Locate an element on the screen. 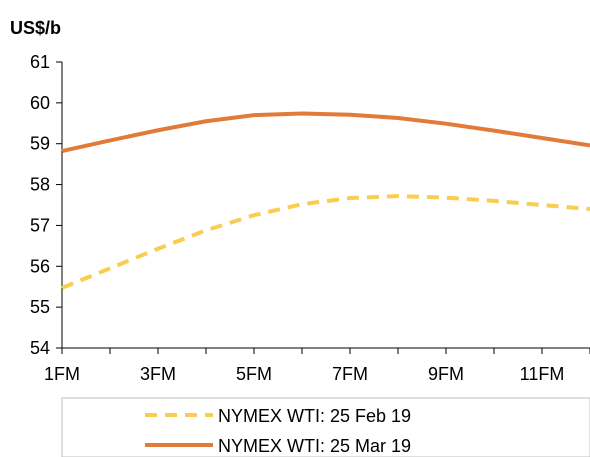  legend: NYMEX WTI: 25 Feb 19 NYMEX WTI: 25 Mar 19 is located at coordinates (325, 427).